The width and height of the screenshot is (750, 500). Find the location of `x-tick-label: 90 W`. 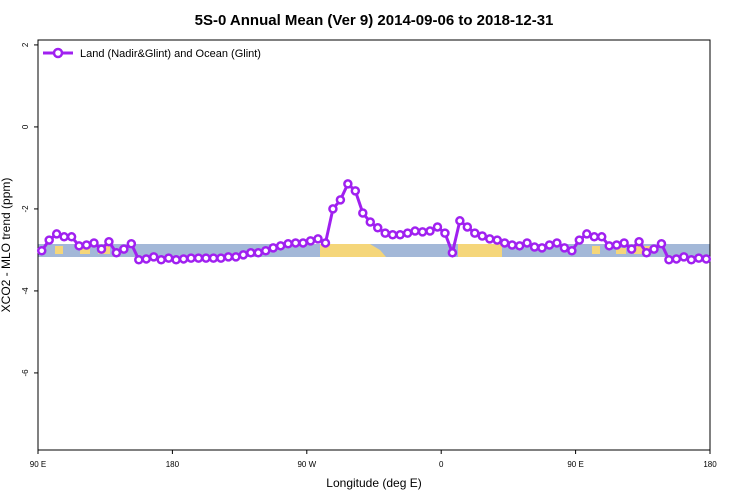

x-tick-label: 90 W is located at coordinates (306, 464).